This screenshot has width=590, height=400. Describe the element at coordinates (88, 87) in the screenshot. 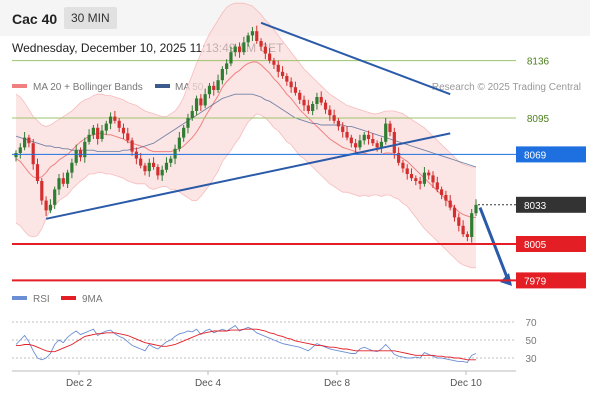

I see `legend-bollinger-label: MA 20 + Bollinger Bands` at that location.